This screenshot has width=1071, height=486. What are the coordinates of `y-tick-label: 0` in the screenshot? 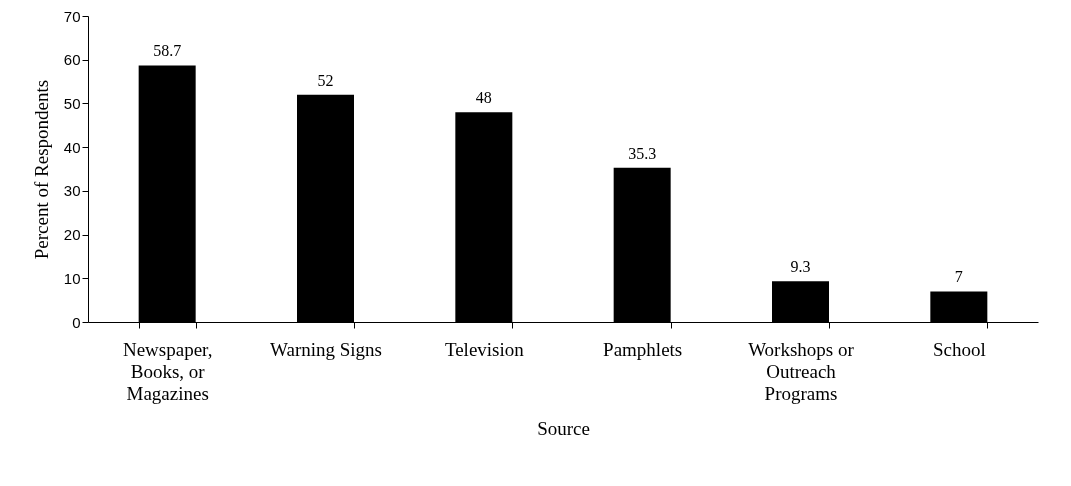 It's located at (76, 322).